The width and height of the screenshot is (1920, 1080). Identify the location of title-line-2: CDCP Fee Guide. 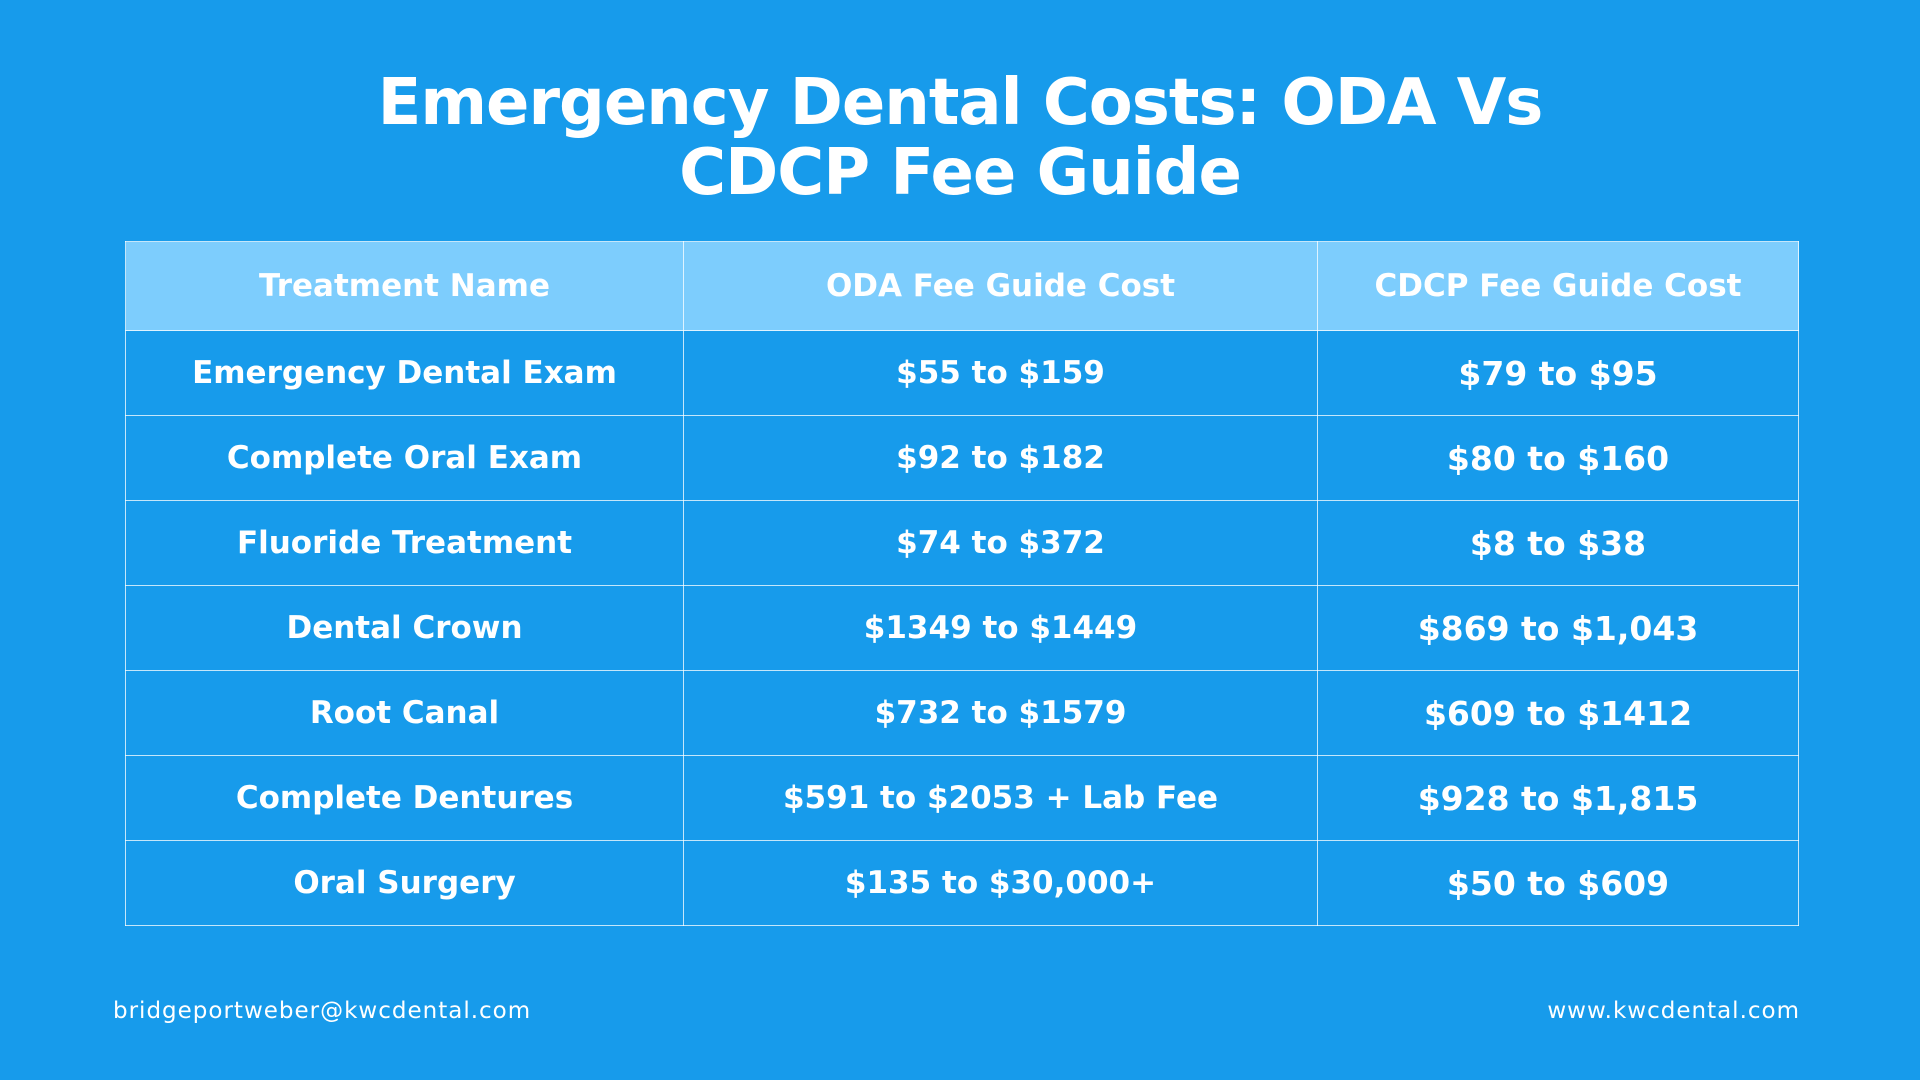
(960, 173).